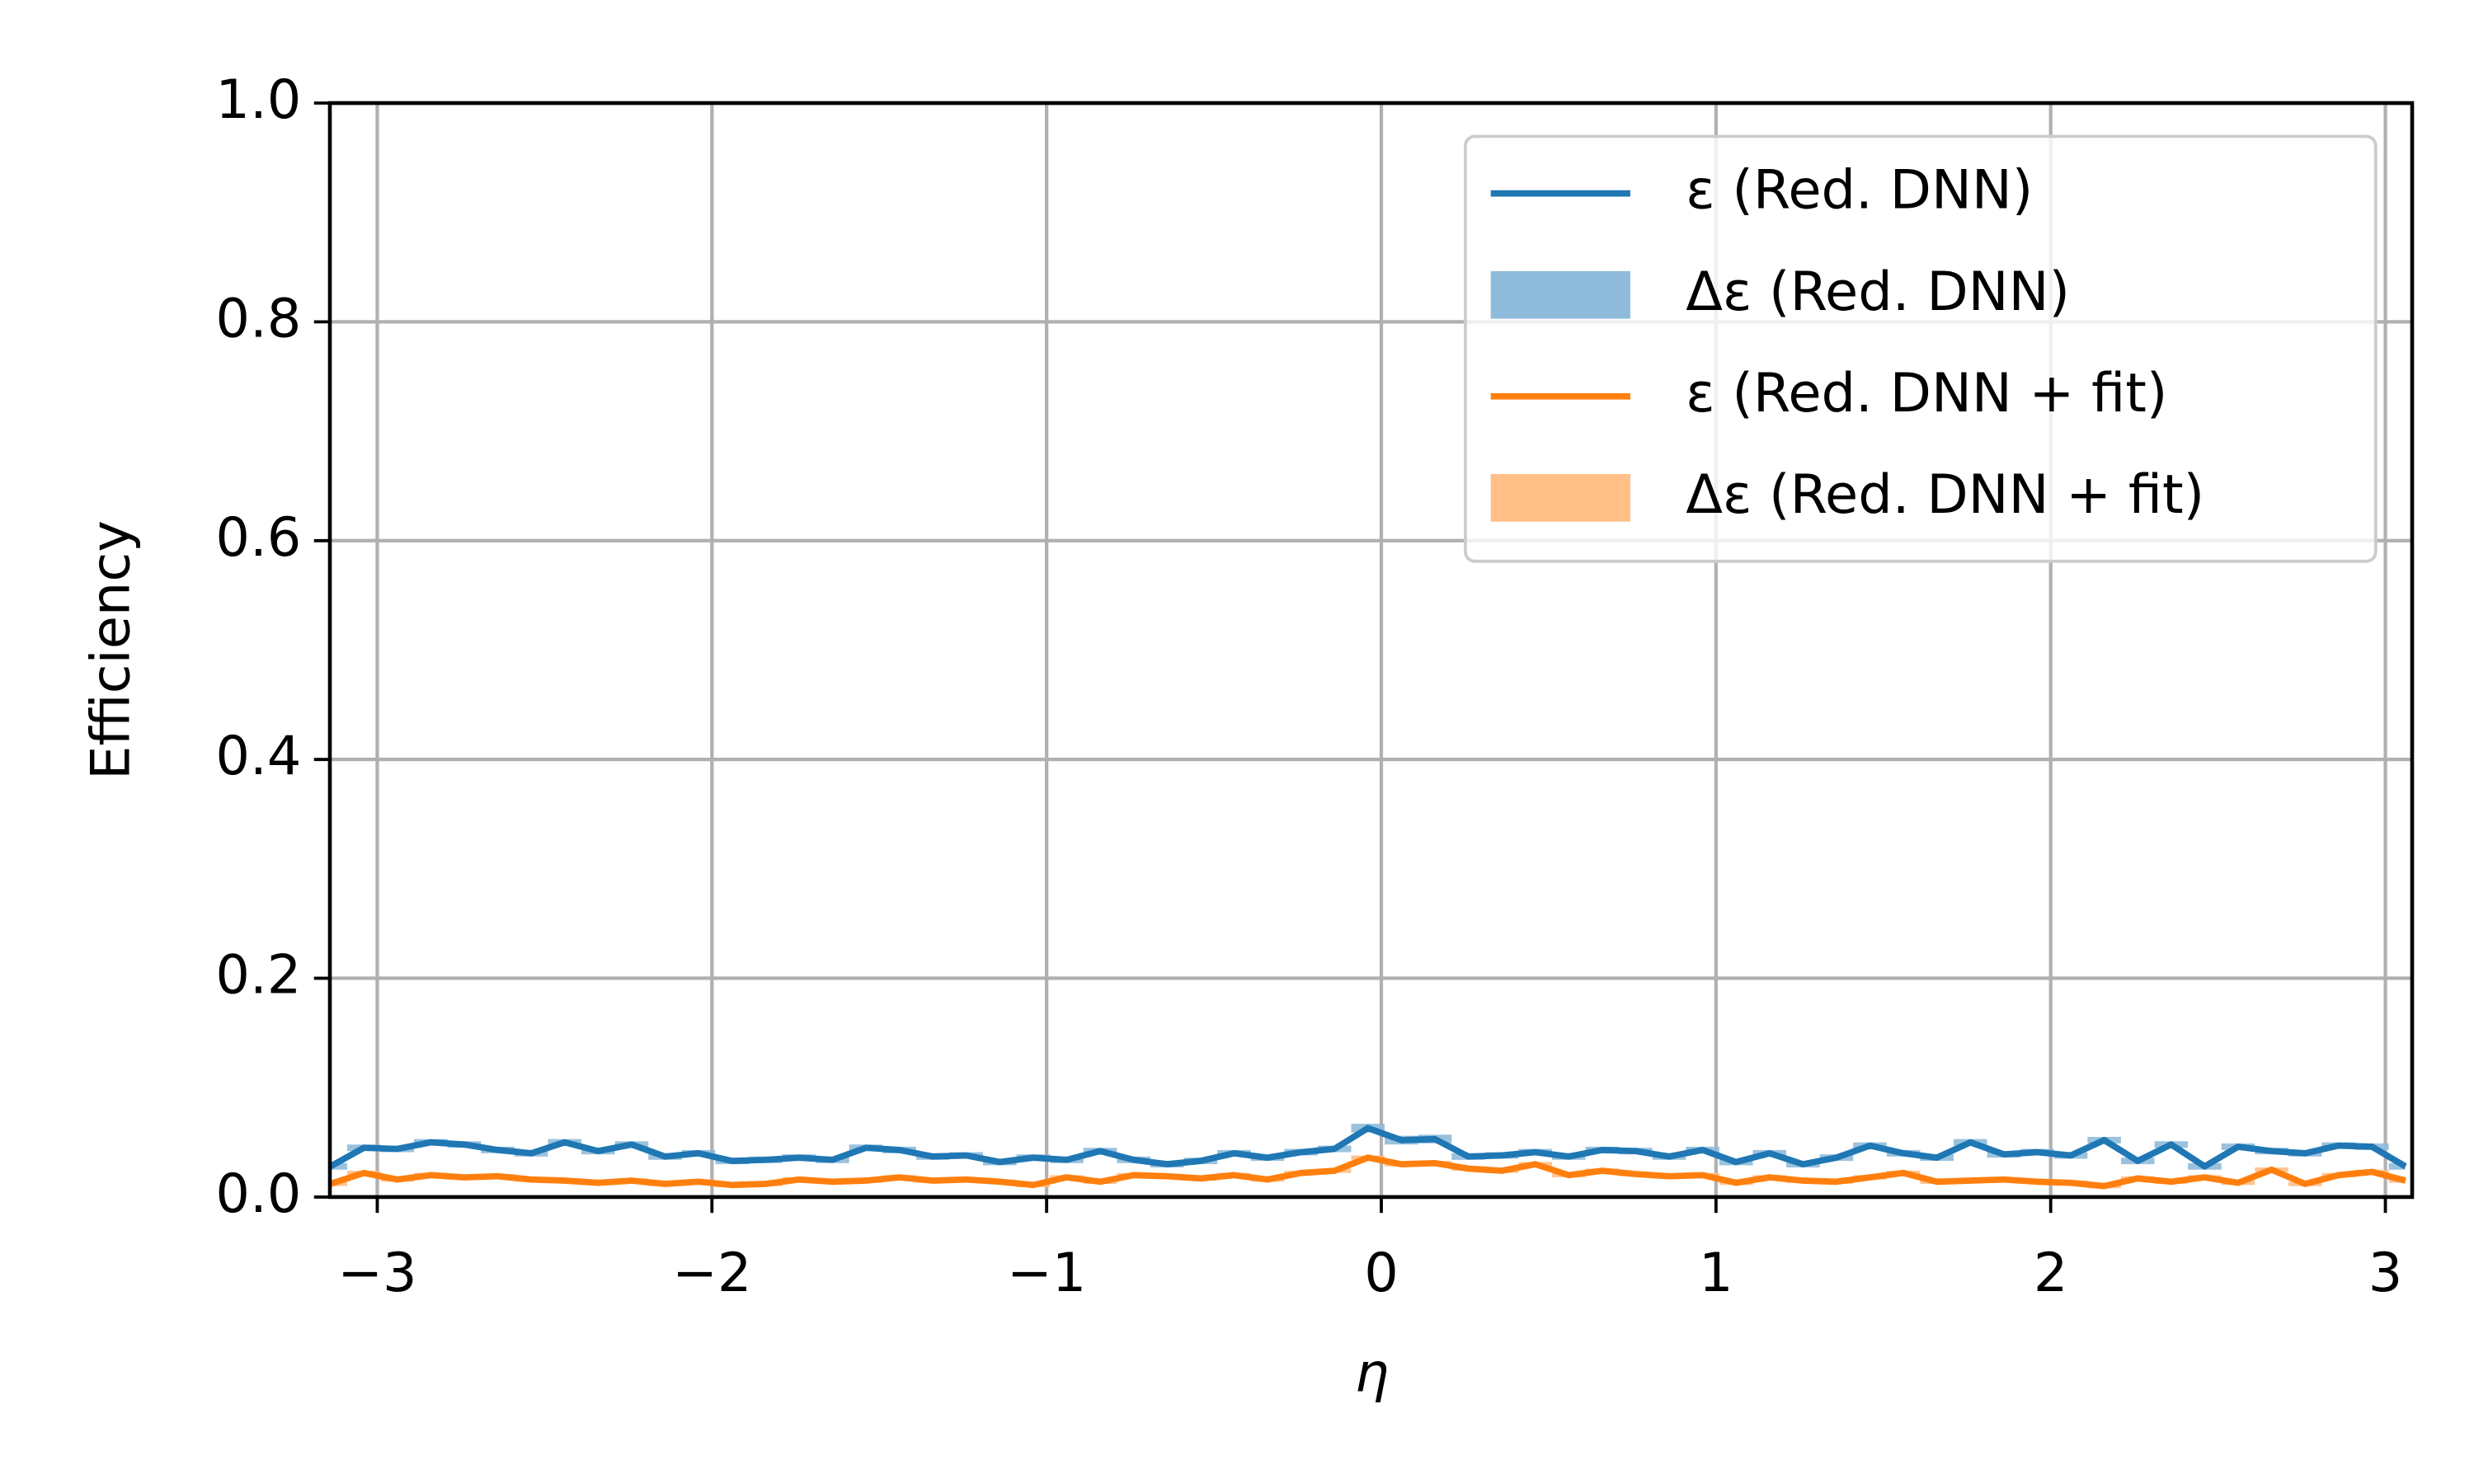  I want to click on legend-label: Δε (Red. DNN), so click(1878, 292).